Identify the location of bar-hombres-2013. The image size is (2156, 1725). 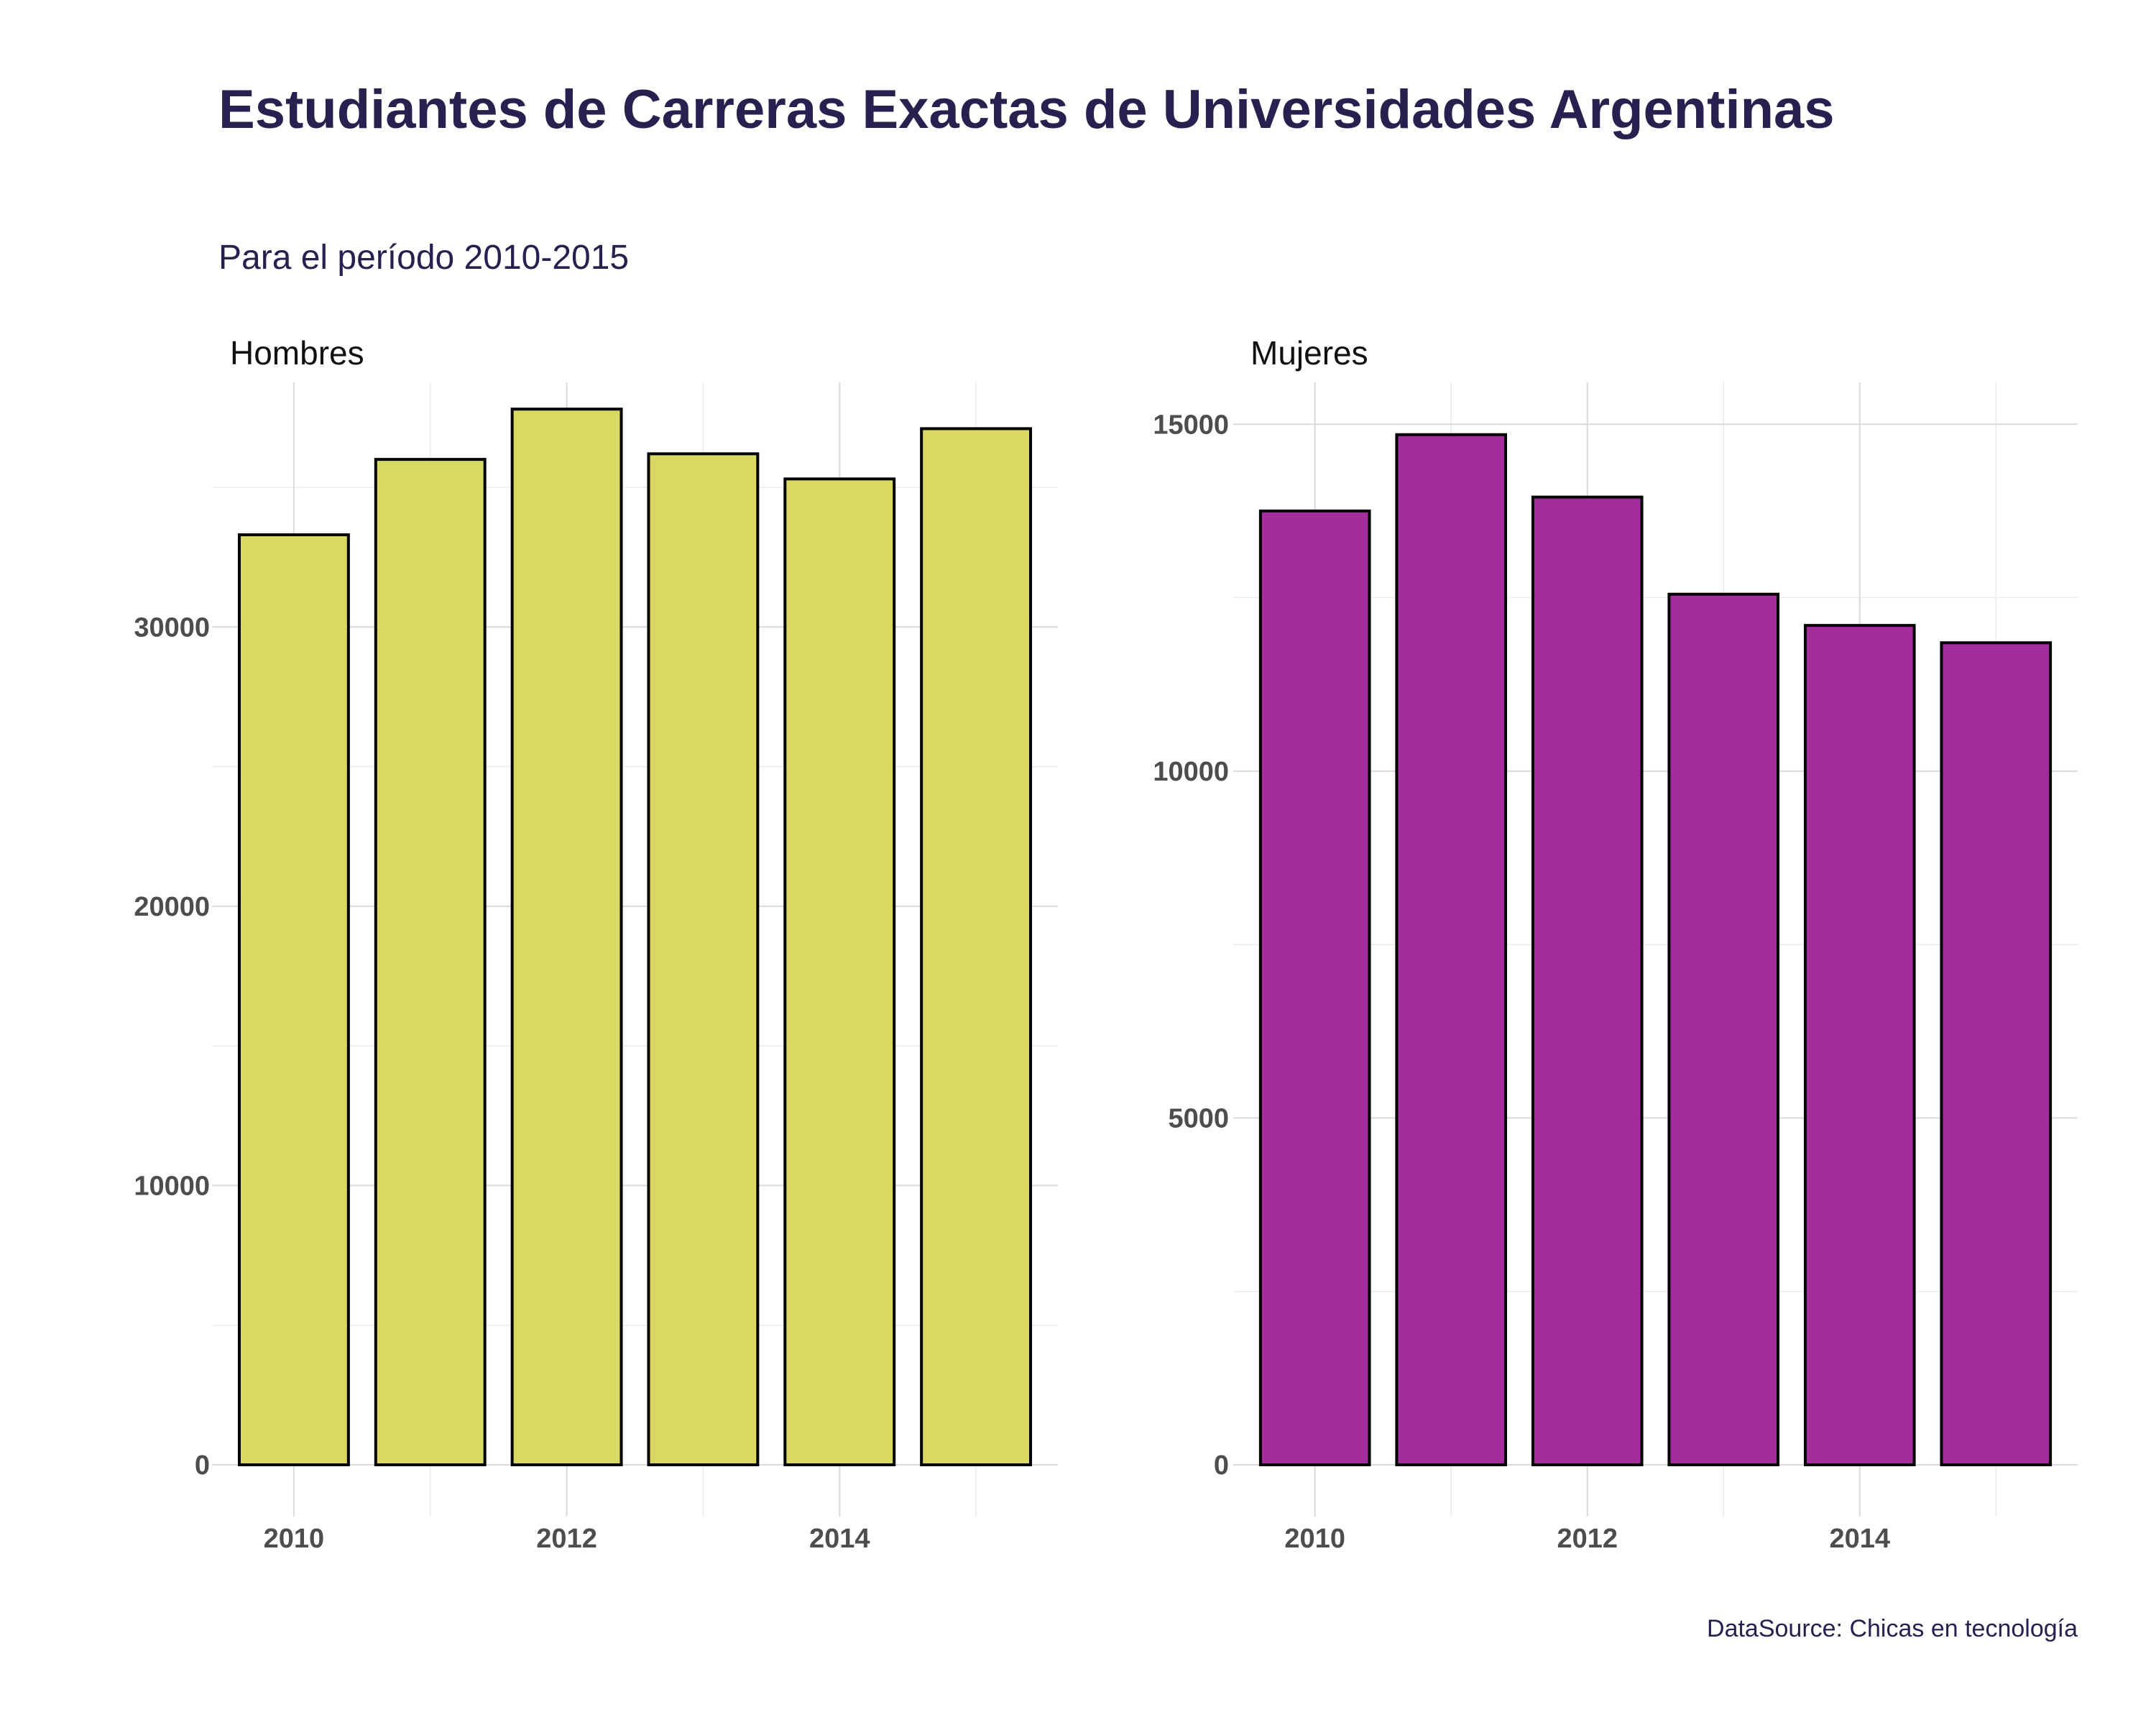
(703, 959).